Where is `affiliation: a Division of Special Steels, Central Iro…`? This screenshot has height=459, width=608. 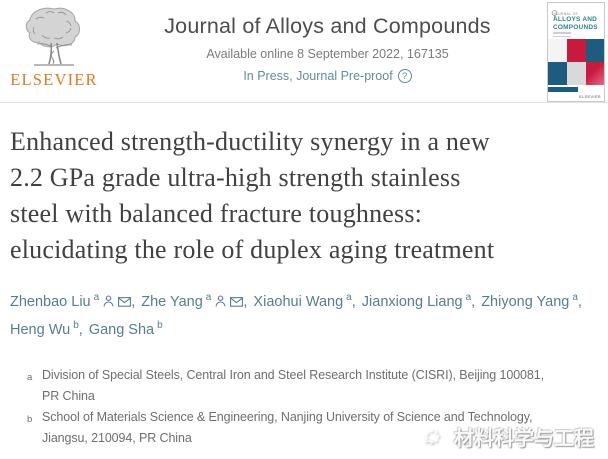
affiliation: a Division of Special Steels, Central Iro… is located at coordinates (285, 385).